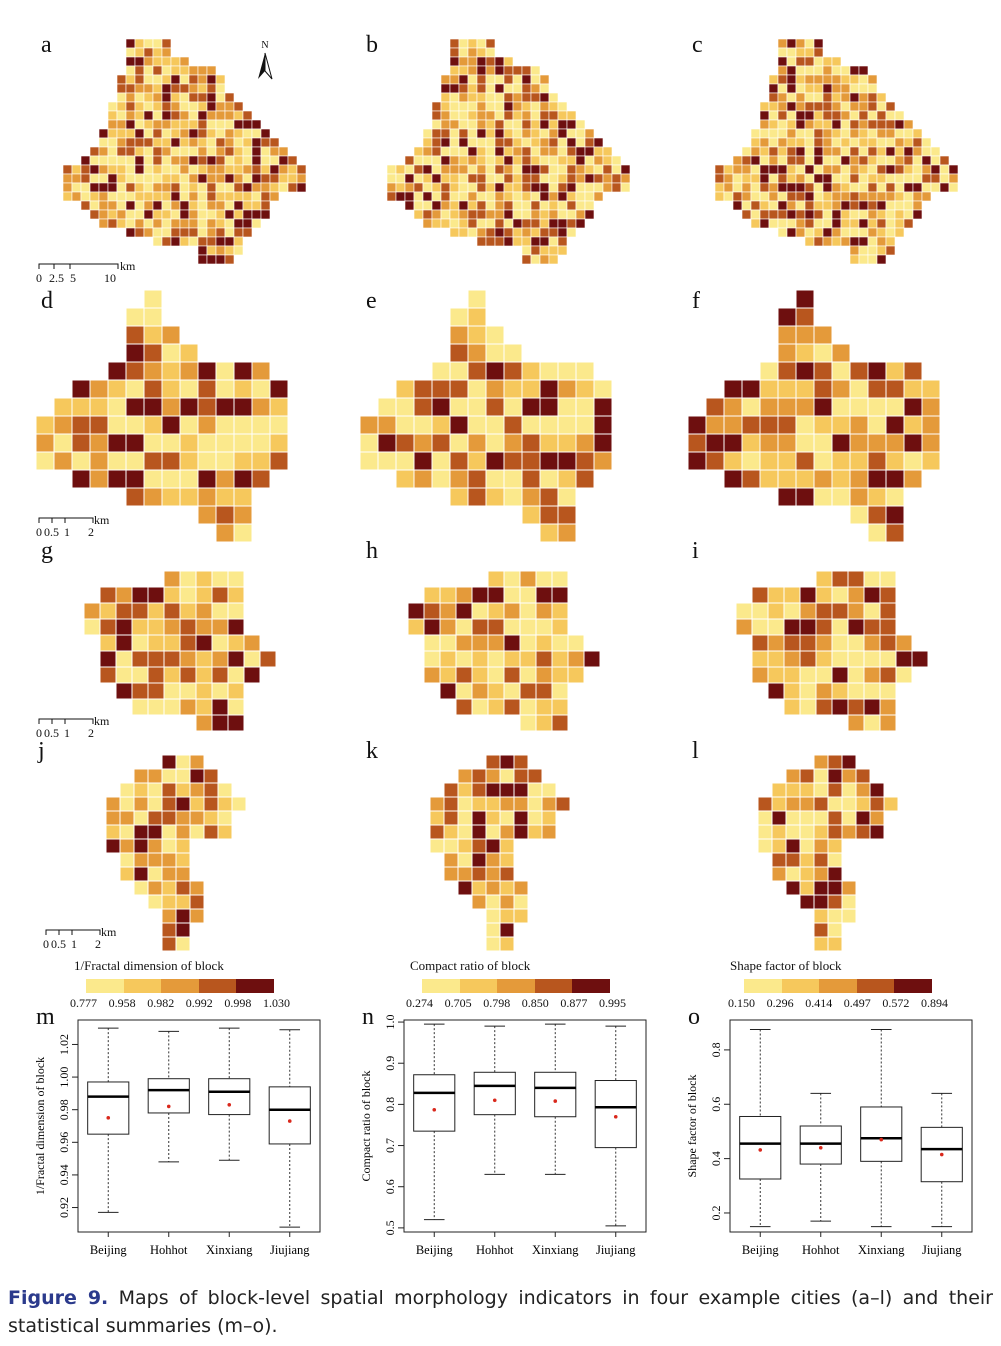 The width and height of the screenshot is (1001, 1346). Describe the element at coordinates (591, 986) in the screenshot. I see `legend-swatch` at that location.